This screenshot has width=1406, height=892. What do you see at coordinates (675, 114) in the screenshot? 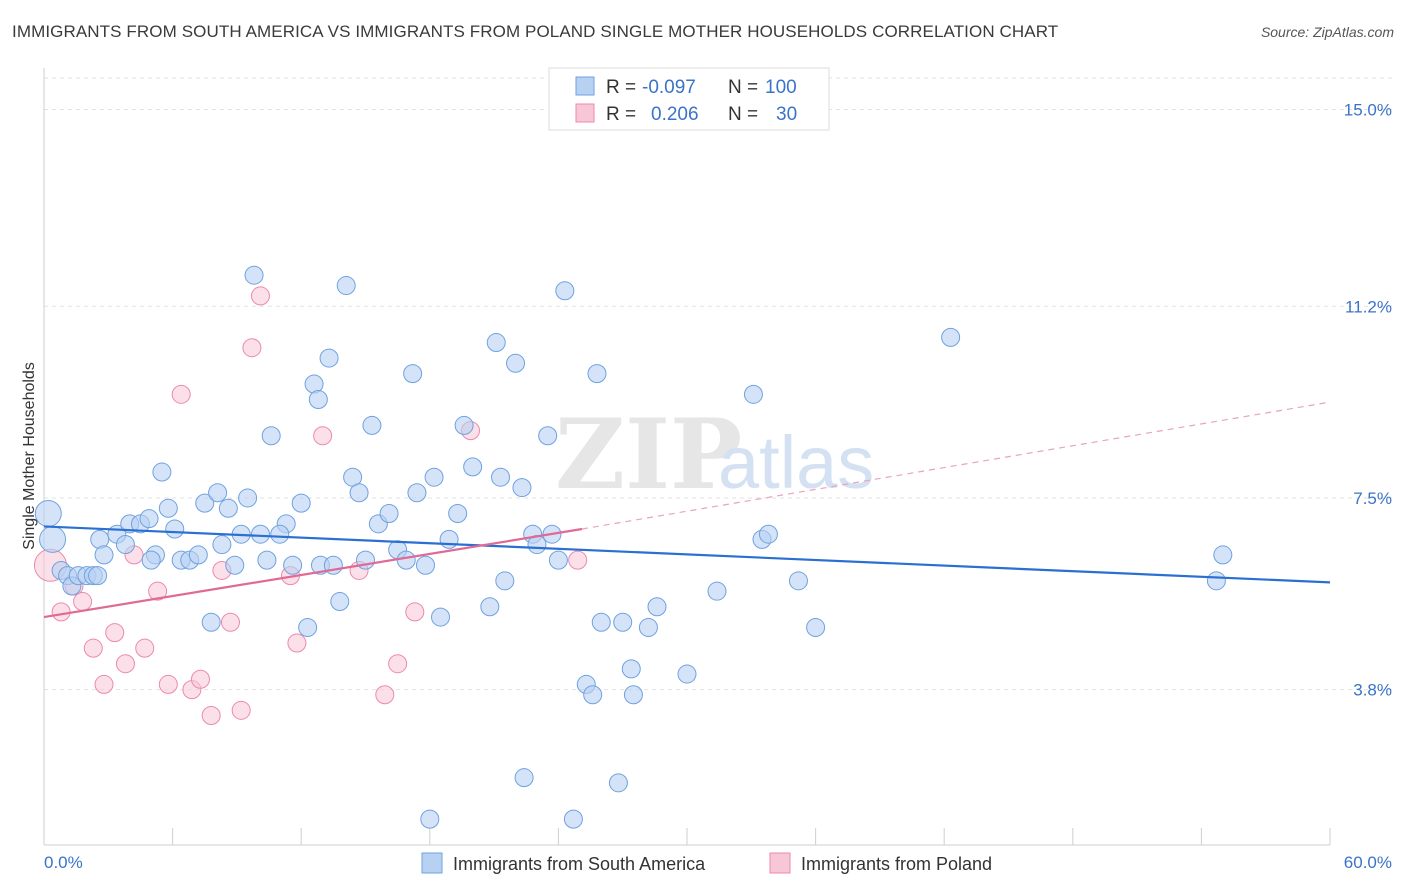
I see `legend-r-value: 0.206` at bounding box center [675, 114].